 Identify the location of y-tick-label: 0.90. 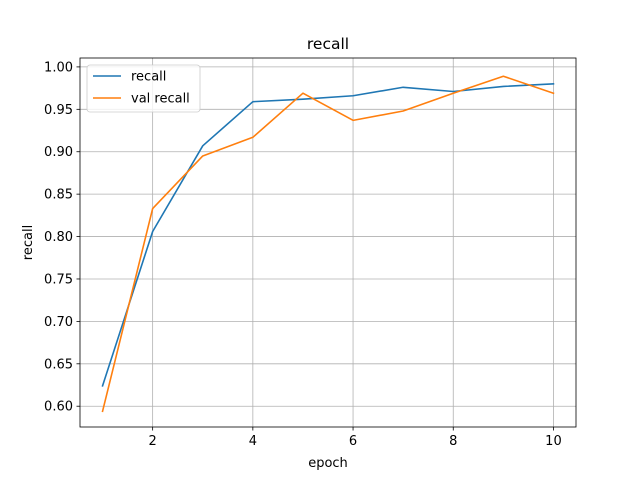
(58, 152).